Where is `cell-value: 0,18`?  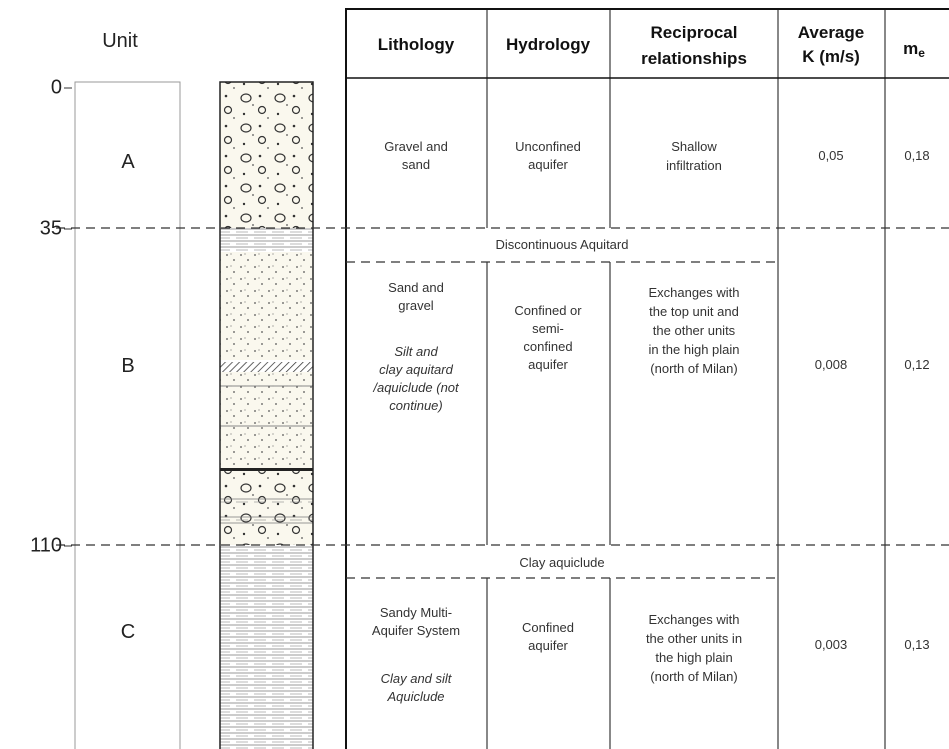
cell-value: 0,18 is located at coordinates (916, 155).